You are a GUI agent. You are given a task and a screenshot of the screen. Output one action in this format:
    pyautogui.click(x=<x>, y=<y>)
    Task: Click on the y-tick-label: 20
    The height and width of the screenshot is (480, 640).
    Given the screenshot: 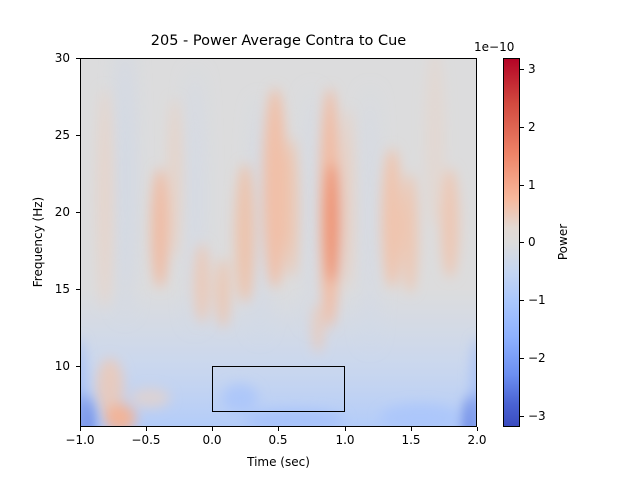 What is the action you would take?
    pyautogui.click(x=62, y=212)
    